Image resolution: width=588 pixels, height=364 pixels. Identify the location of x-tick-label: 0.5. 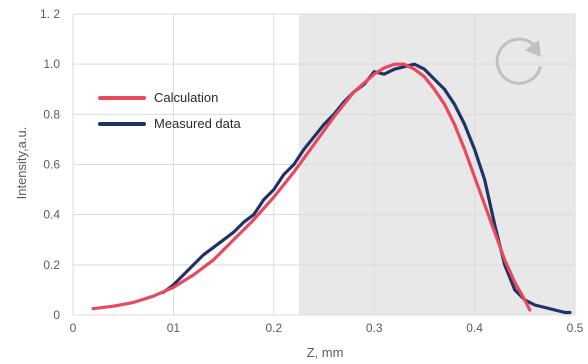
(575, 328).